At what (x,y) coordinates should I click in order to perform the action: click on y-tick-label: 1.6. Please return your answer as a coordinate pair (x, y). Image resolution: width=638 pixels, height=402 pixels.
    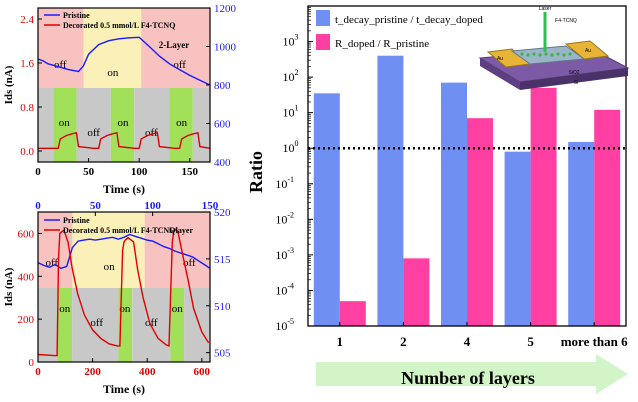
    Looking at the image, I should click on (27, 64).